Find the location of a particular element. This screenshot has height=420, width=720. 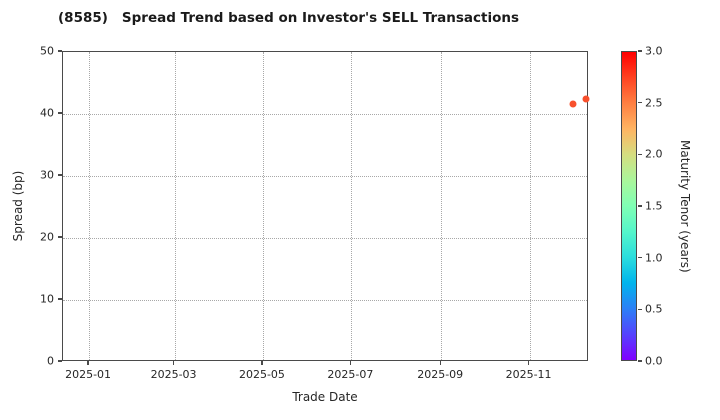

x-tick-label: 2025-07 is located at coordinates (350, 374).